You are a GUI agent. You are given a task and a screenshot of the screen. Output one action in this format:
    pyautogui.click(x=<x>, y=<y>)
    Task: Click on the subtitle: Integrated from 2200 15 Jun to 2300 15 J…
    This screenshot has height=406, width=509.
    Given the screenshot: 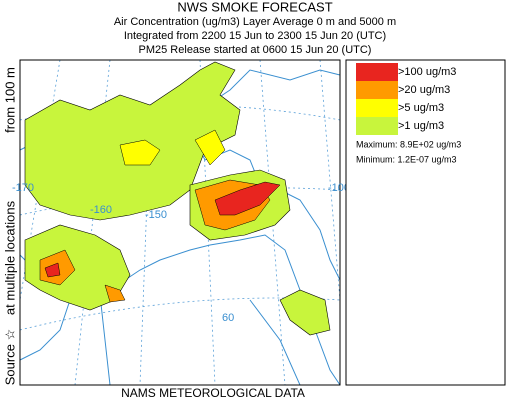 What is the action you would take?
    pyautogui.click(x=255, y=36)
    